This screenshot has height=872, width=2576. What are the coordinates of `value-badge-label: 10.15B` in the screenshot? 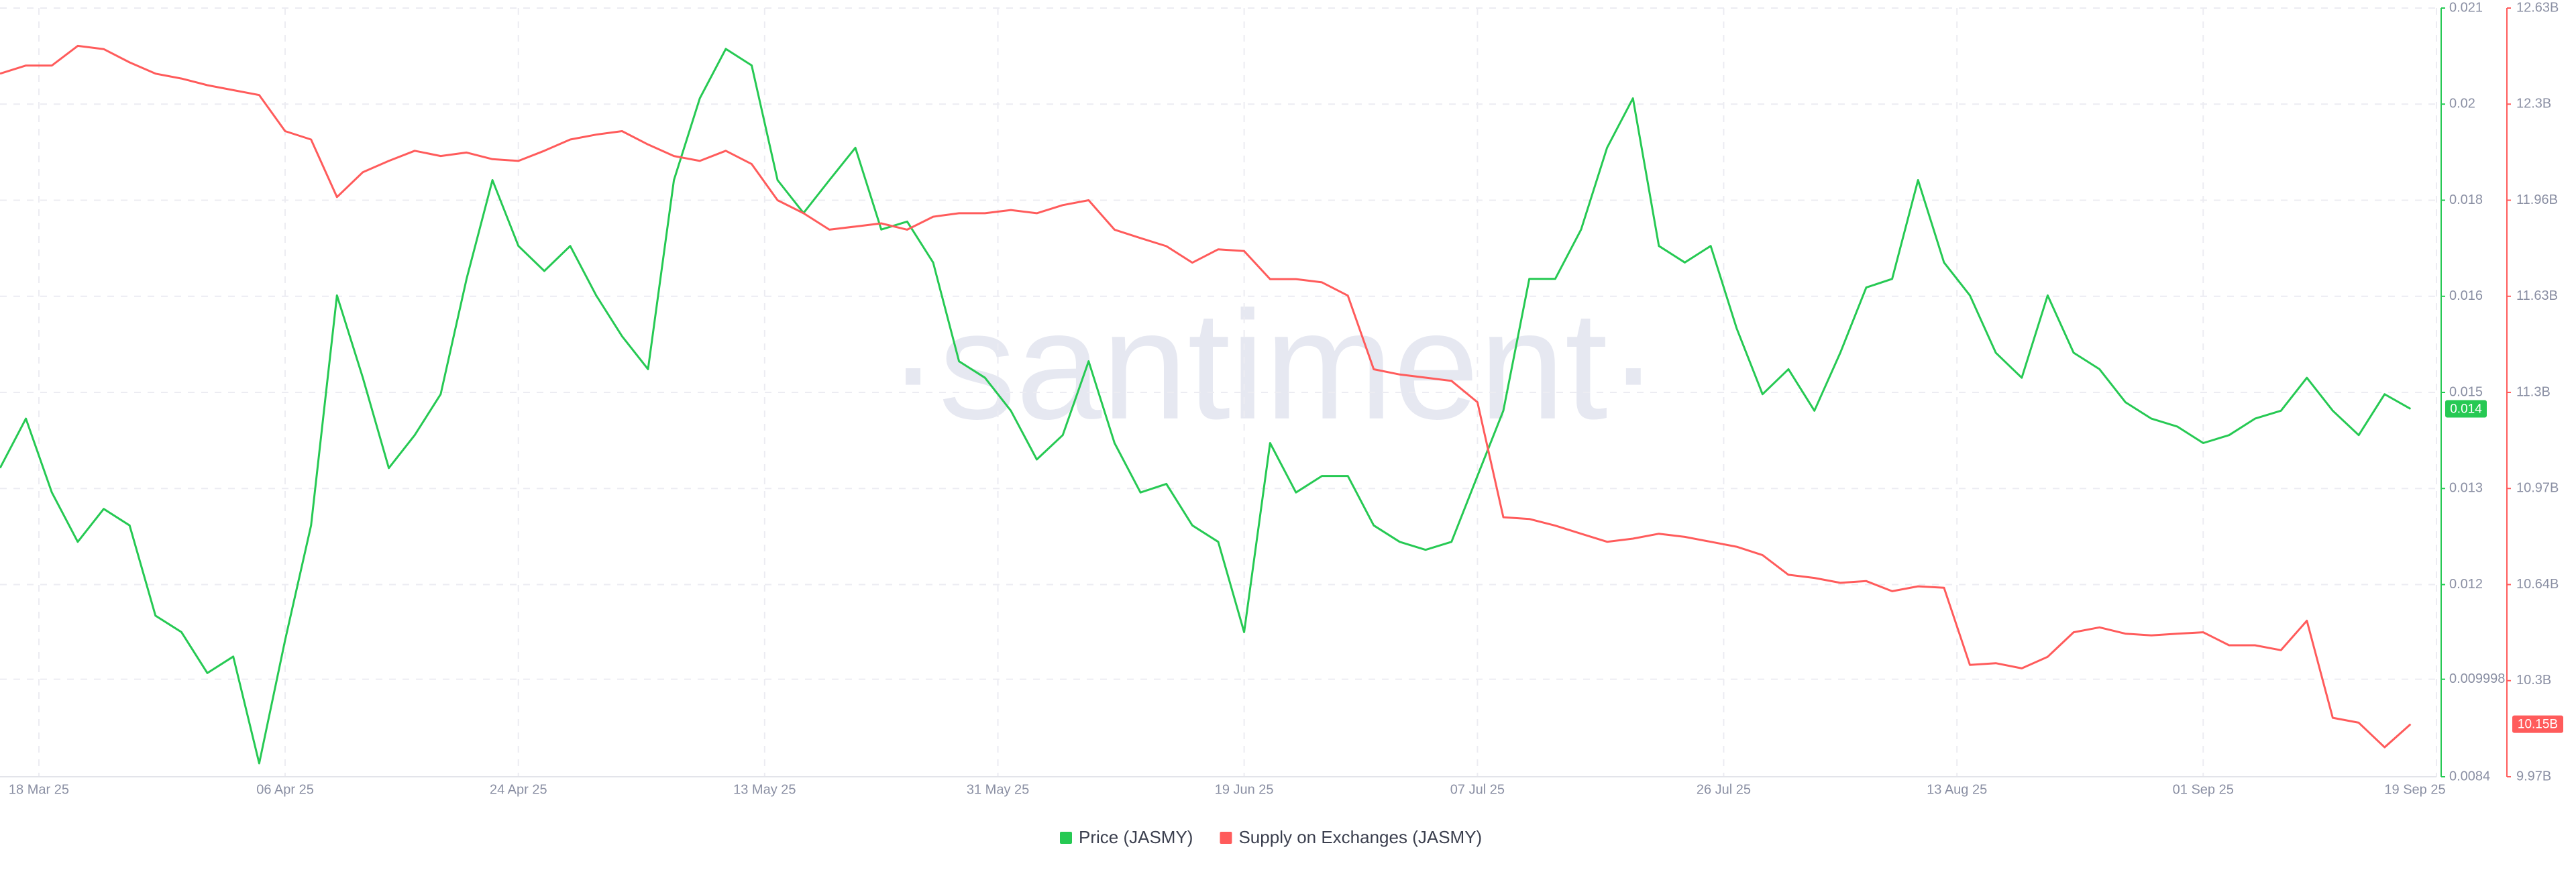 It's located at (2538, 725).